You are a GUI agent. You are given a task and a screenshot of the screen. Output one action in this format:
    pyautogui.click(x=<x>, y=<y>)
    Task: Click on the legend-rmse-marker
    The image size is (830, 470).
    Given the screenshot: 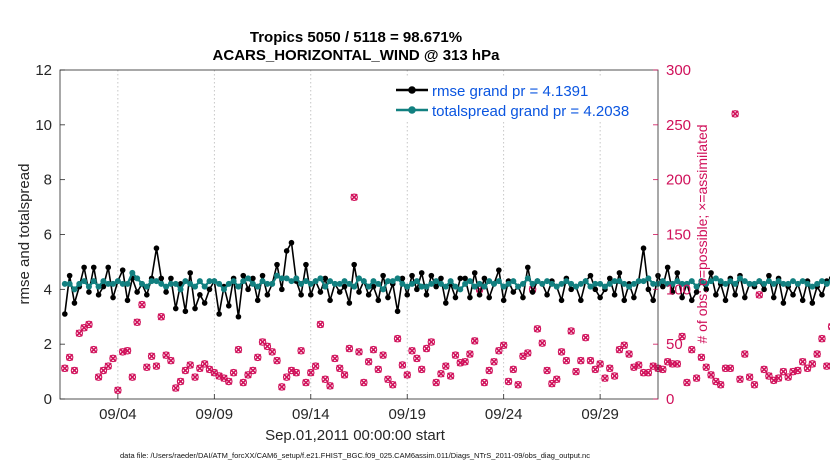 What is the action you would take?
    pyautogui.click(x=412, y=90)
    